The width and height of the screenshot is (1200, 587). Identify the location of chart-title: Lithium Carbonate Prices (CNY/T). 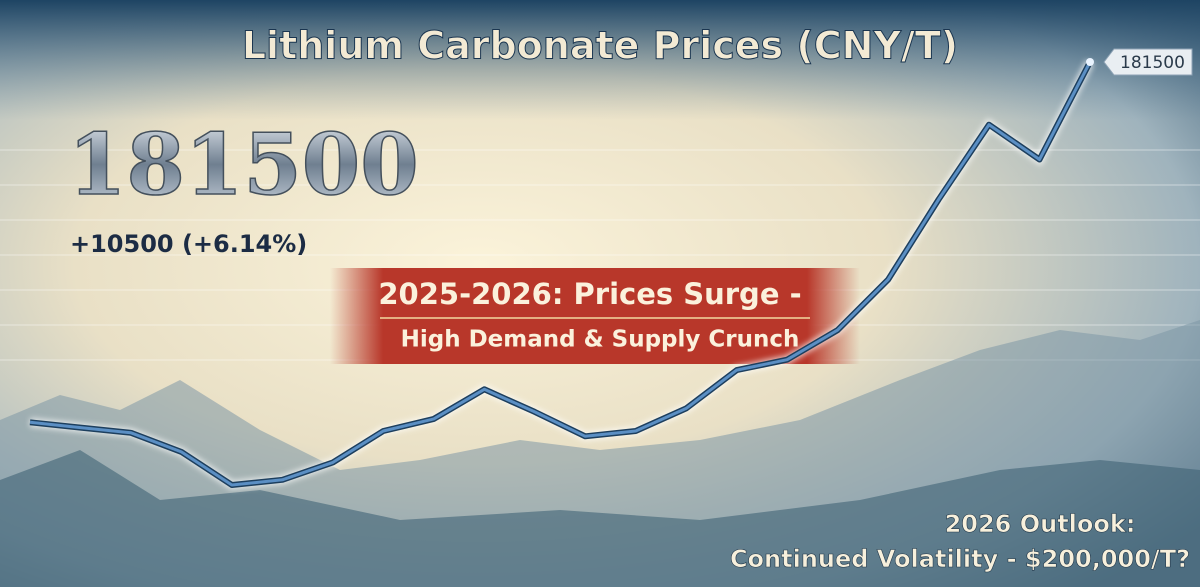
(600, 46).